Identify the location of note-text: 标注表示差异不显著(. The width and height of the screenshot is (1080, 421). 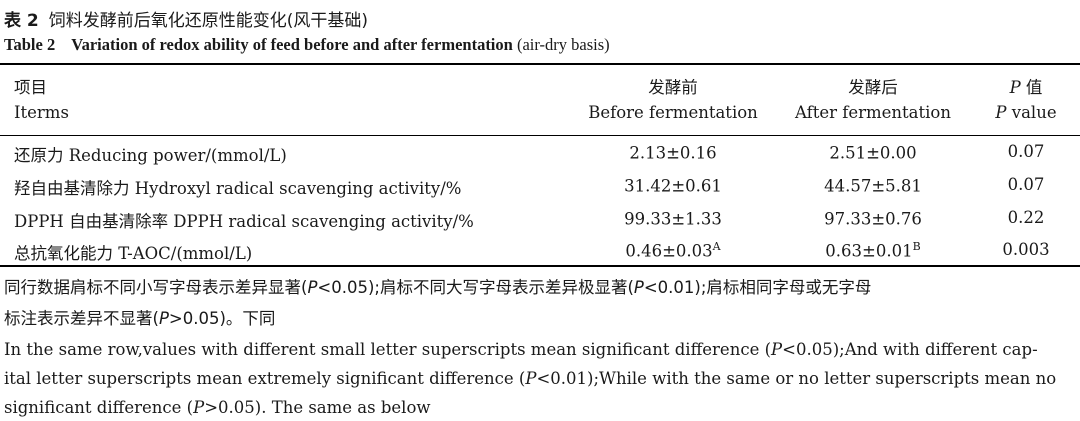
(81, 318).